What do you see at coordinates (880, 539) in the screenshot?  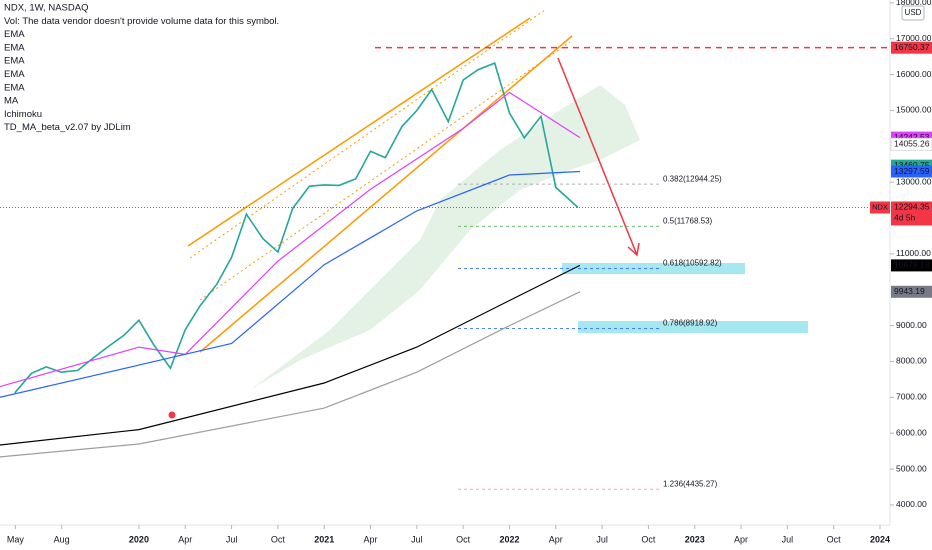 I see `x-tick-label: 2024` at bounding box center [880, 539].